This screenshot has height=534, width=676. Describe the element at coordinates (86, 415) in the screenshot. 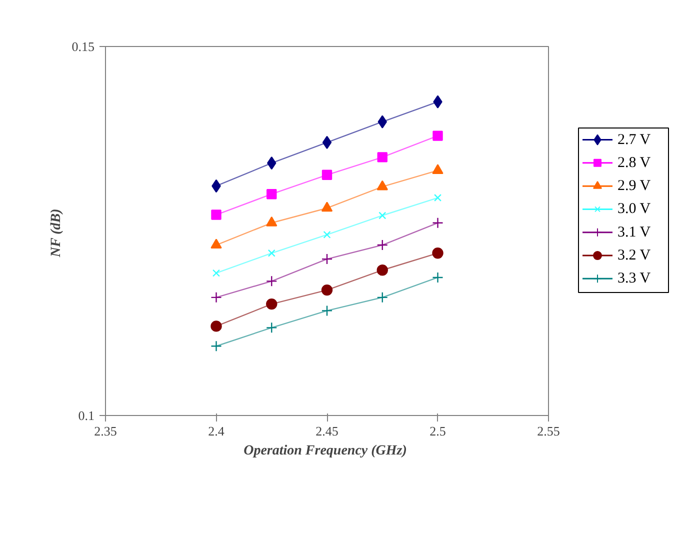

I see `y-tick-label: 0.1` at that location.